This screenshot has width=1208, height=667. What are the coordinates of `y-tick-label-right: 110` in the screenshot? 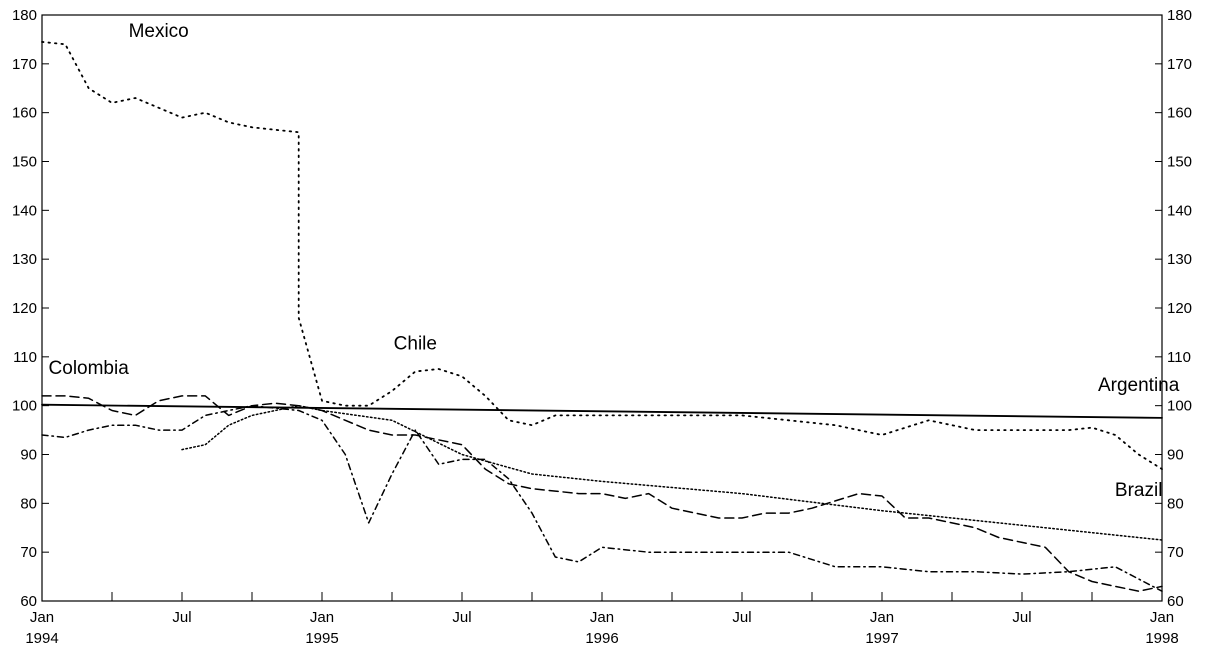 It's located at (1179, 357).